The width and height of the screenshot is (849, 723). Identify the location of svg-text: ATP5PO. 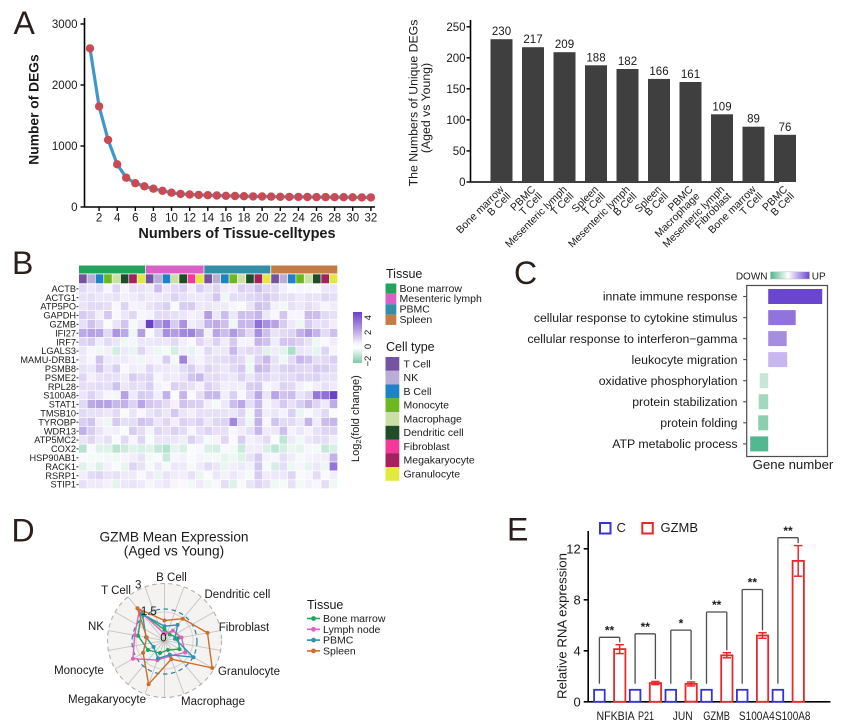
(58, 307).